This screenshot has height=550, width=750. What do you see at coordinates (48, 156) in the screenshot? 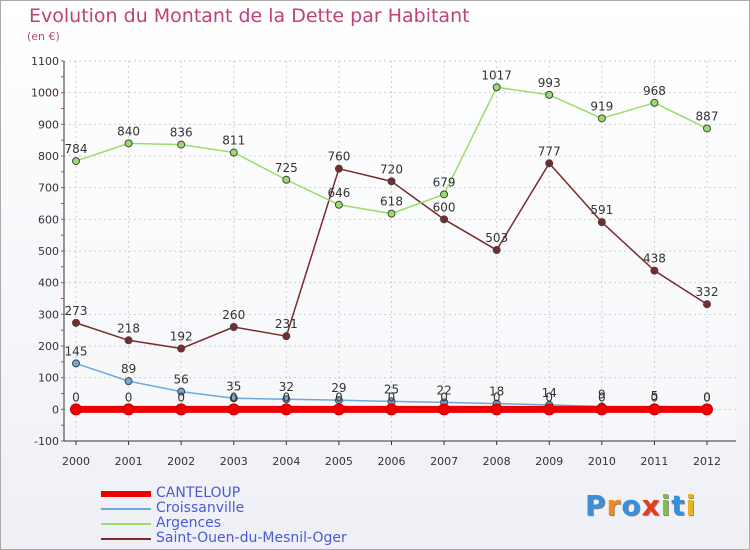
I see `y-tick-label: 800` at bounding box center [48, 156].